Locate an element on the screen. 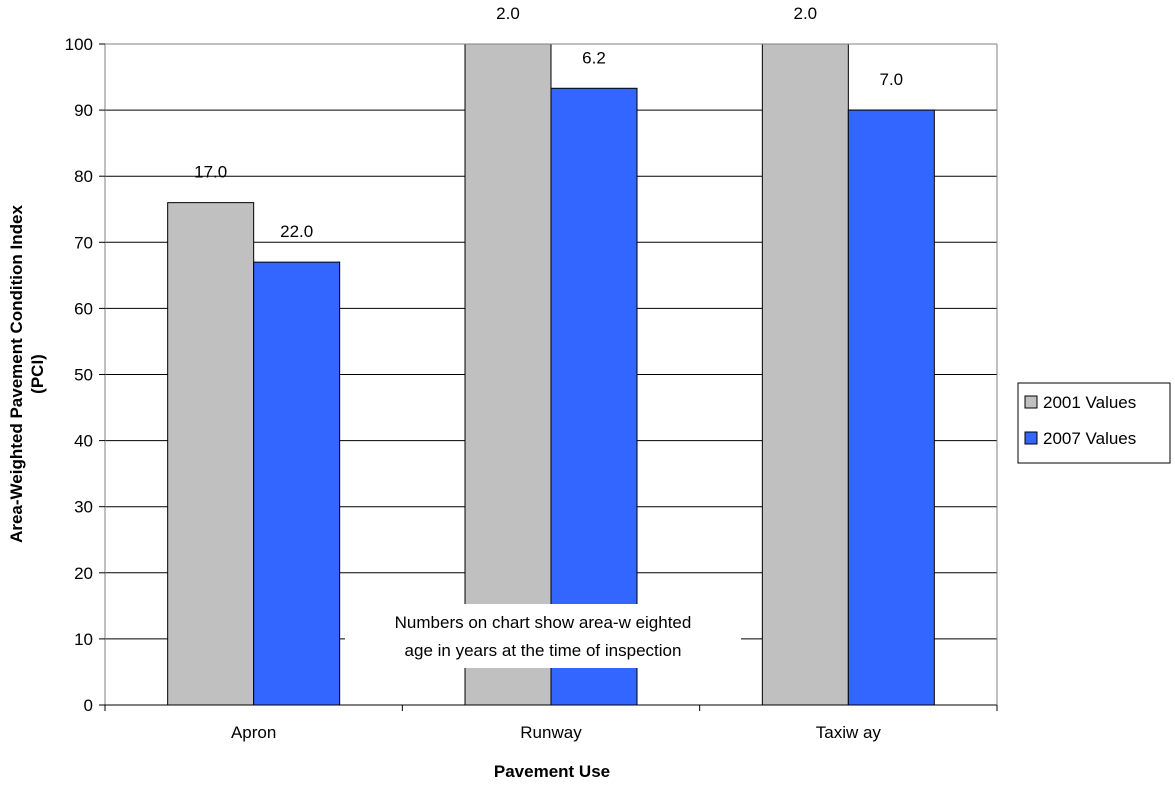 The width and height of the screenshot is (1175, 787). y-tick-label-20: 20 is located at coordinates (83, 573).